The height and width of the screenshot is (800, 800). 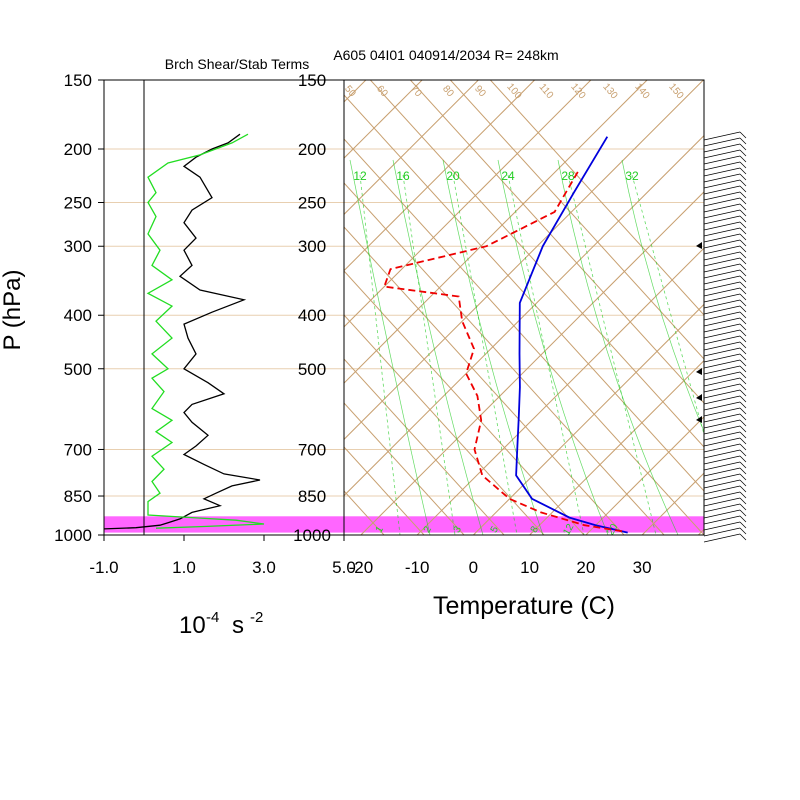 I want to click on stability-term-line, so click(x=205, y=331).